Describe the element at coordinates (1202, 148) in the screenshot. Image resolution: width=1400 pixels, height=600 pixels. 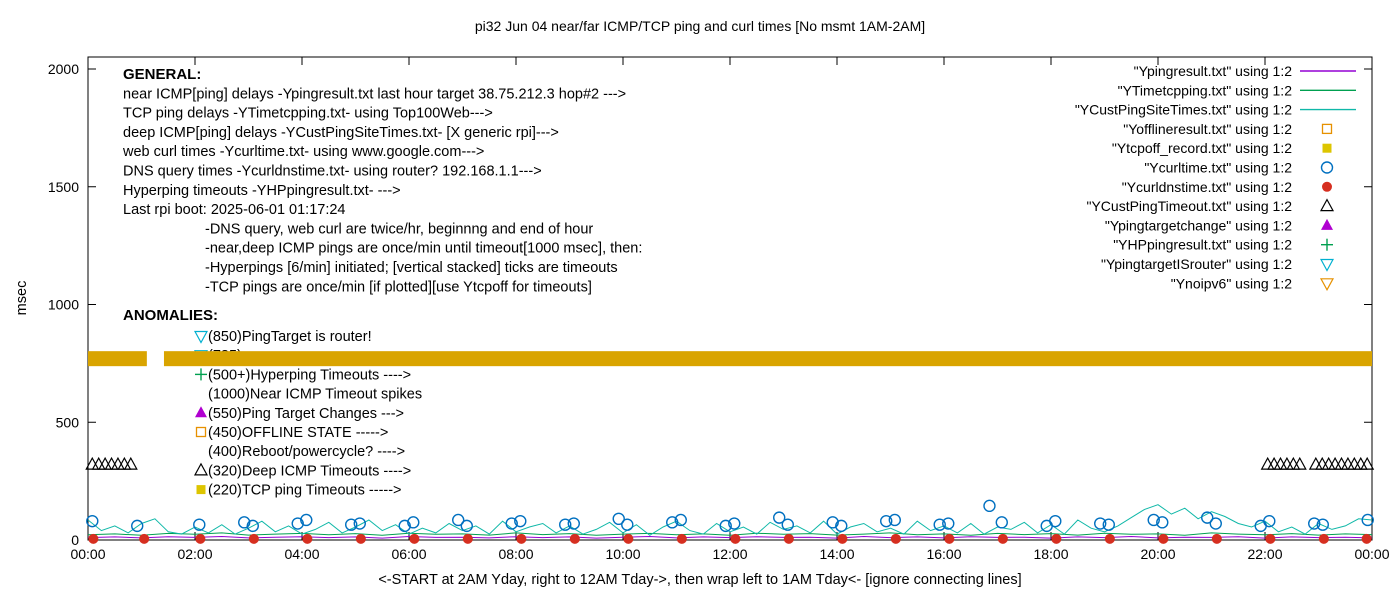
I see `legend-label: "Ytcpoff_record.txt" using 1:2` at that location.